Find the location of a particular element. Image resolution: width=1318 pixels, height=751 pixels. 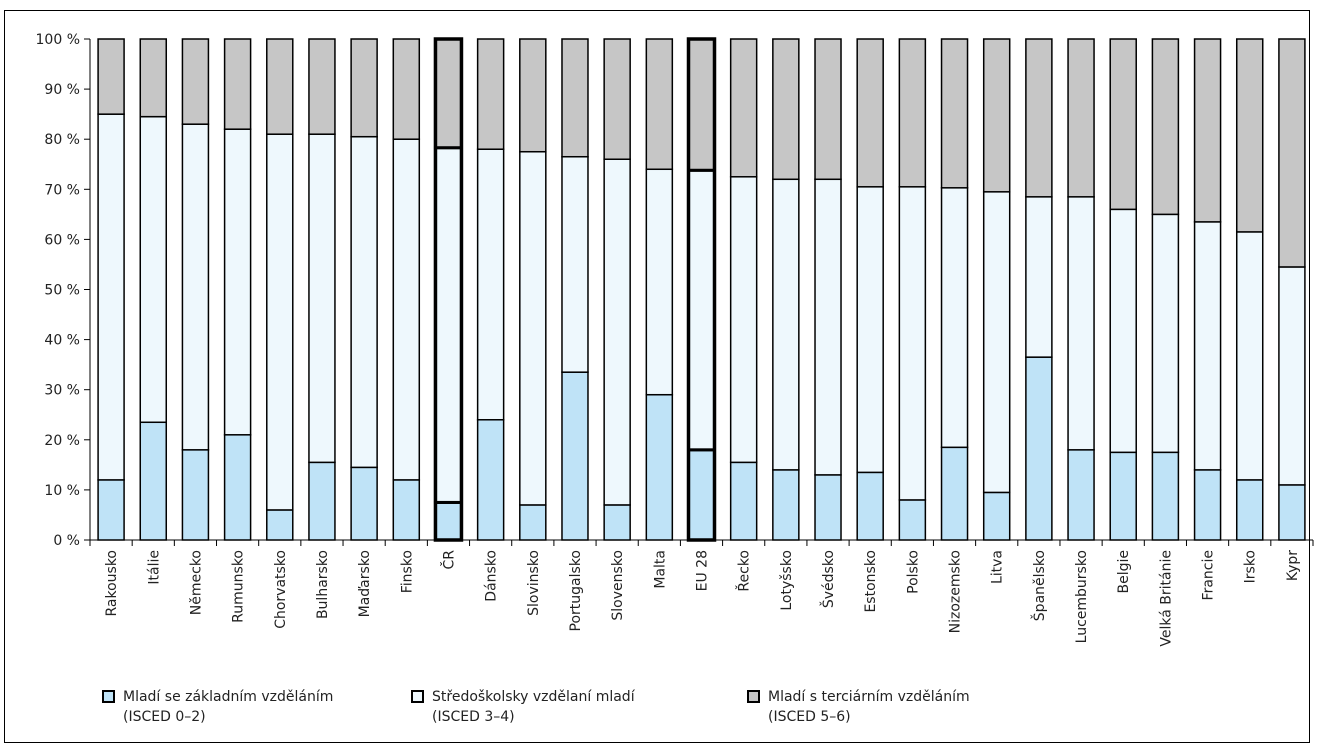

legend-sublabel-secondary: (ISCED 3–4) is located at coordinates (473, 717).